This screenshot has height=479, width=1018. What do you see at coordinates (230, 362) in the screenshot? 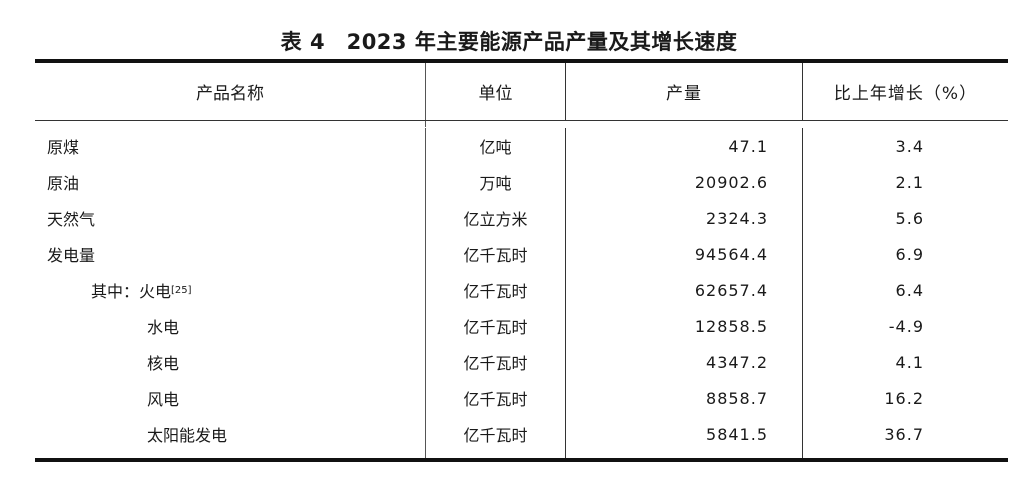
I see `cell-product-name: 核电` at bounding box center [230, 362].